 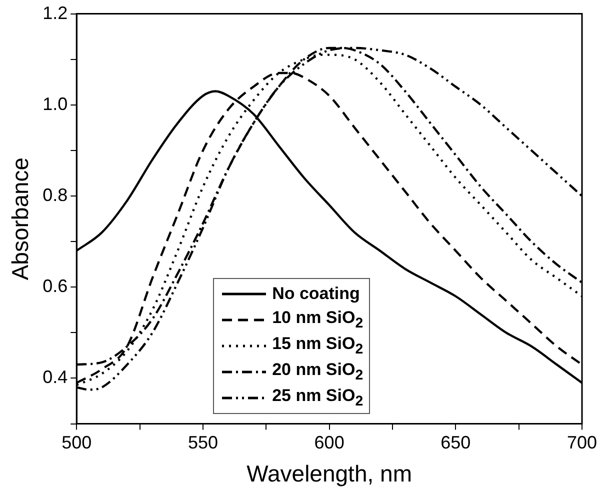 I want to click on y-tick-label: 1.2, so click(x=55, y=12).